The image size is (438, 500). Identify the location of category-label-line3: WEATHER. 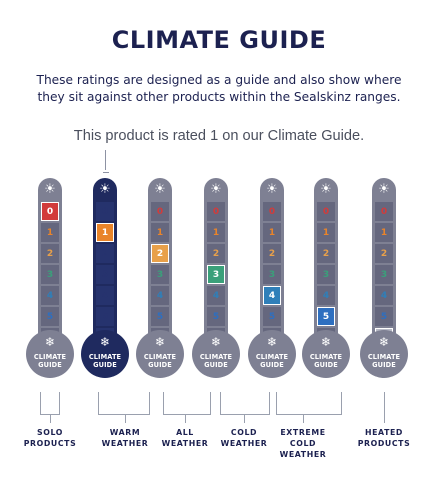
(303, 454).